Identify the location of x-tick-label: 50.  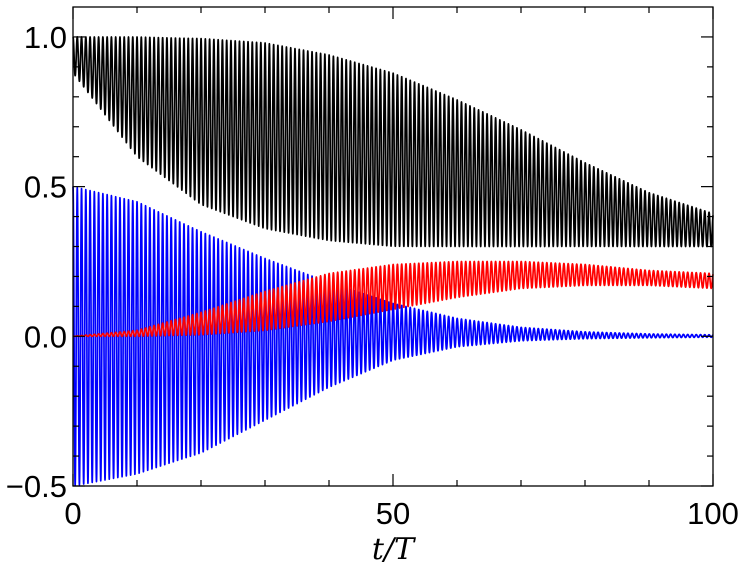
(393, 513).